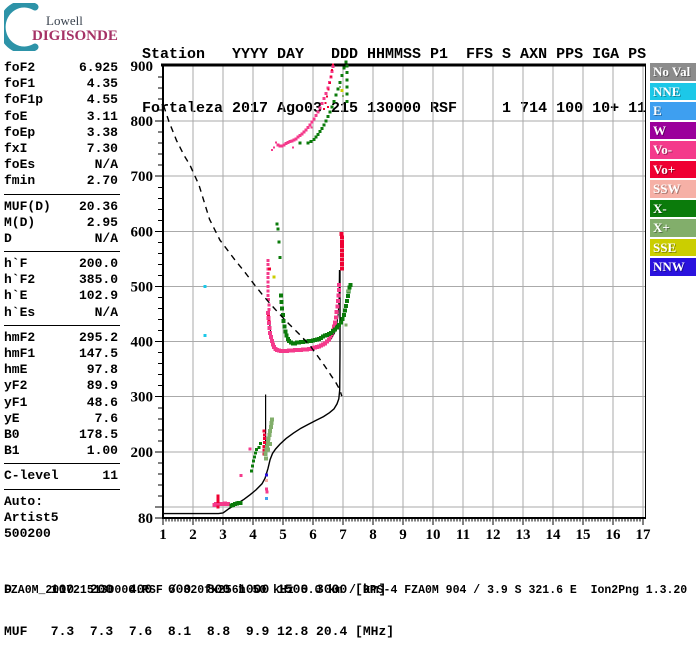 The width and height of the screenshot is (700, 653). What do you see at coordinates (673, 189) in the screenshot?
I see `legend-item-ssw: SSW` at bounding box center [673, 189].